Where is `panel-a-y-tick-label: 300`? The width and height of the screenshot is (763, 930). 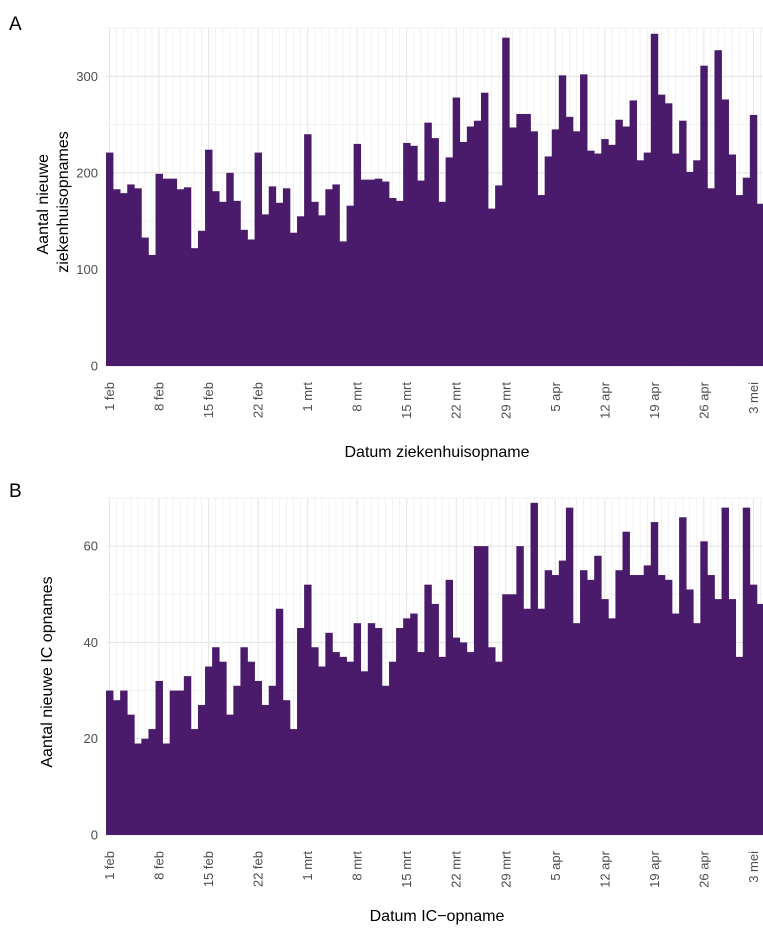 panel-a-y-tick-label: 300 is located at coordinates (87, 76).